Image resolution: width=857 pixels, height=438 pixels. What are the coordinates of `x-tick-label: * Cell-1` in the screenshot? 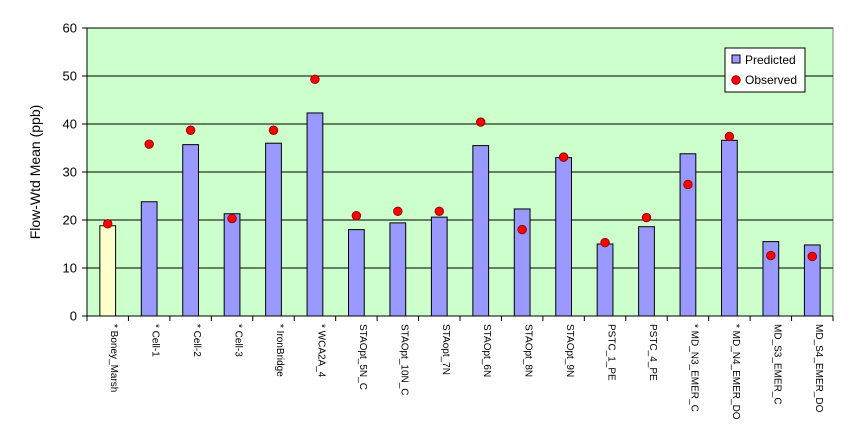 It's located at (155, 340).